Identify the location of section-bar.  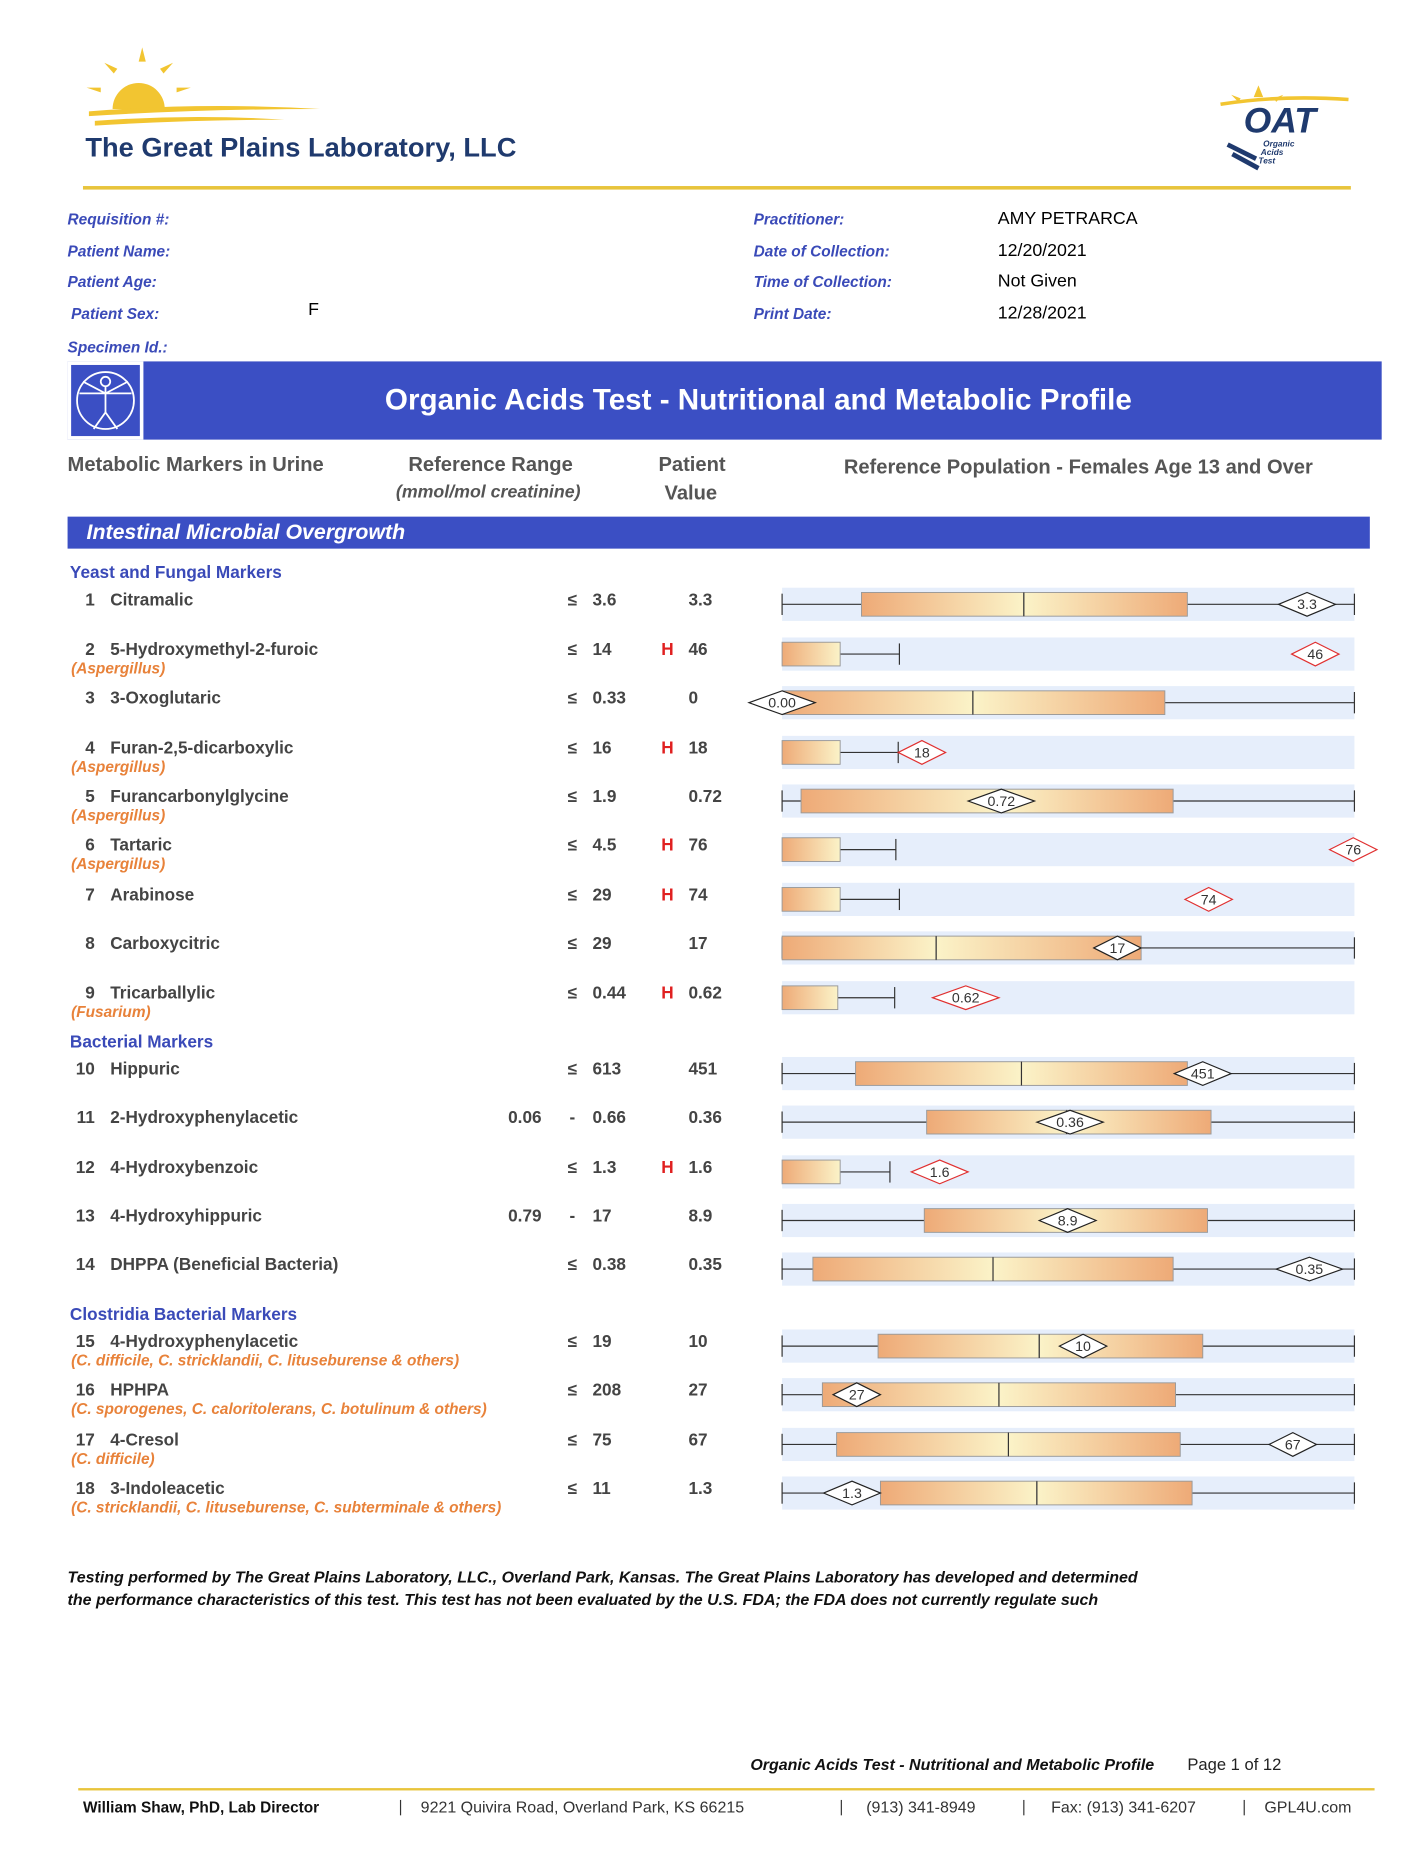
(718, 532).